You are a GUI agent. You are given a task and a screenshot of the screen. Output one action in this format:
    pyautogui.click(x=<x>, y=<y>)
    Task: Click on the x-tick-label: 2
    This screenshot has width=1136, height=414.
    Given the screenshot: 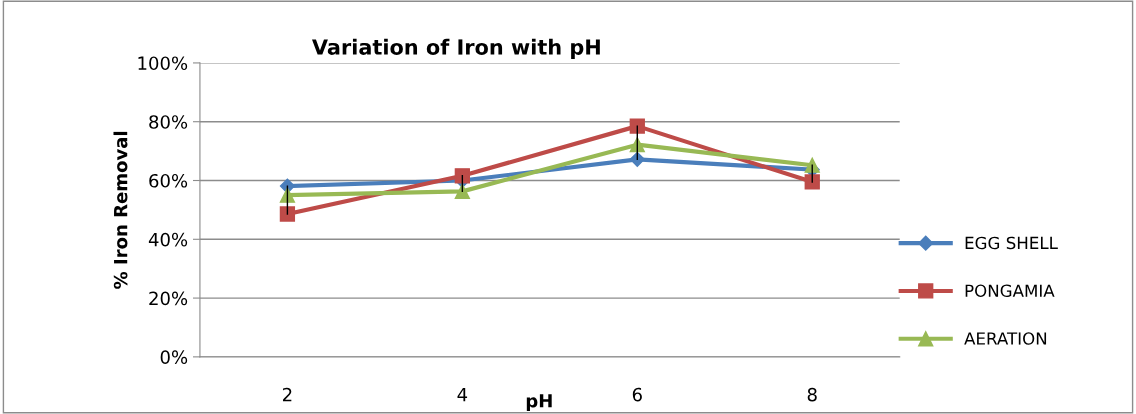 What is the action you would take?
    pyautogui.click(x=287, y=394)
    